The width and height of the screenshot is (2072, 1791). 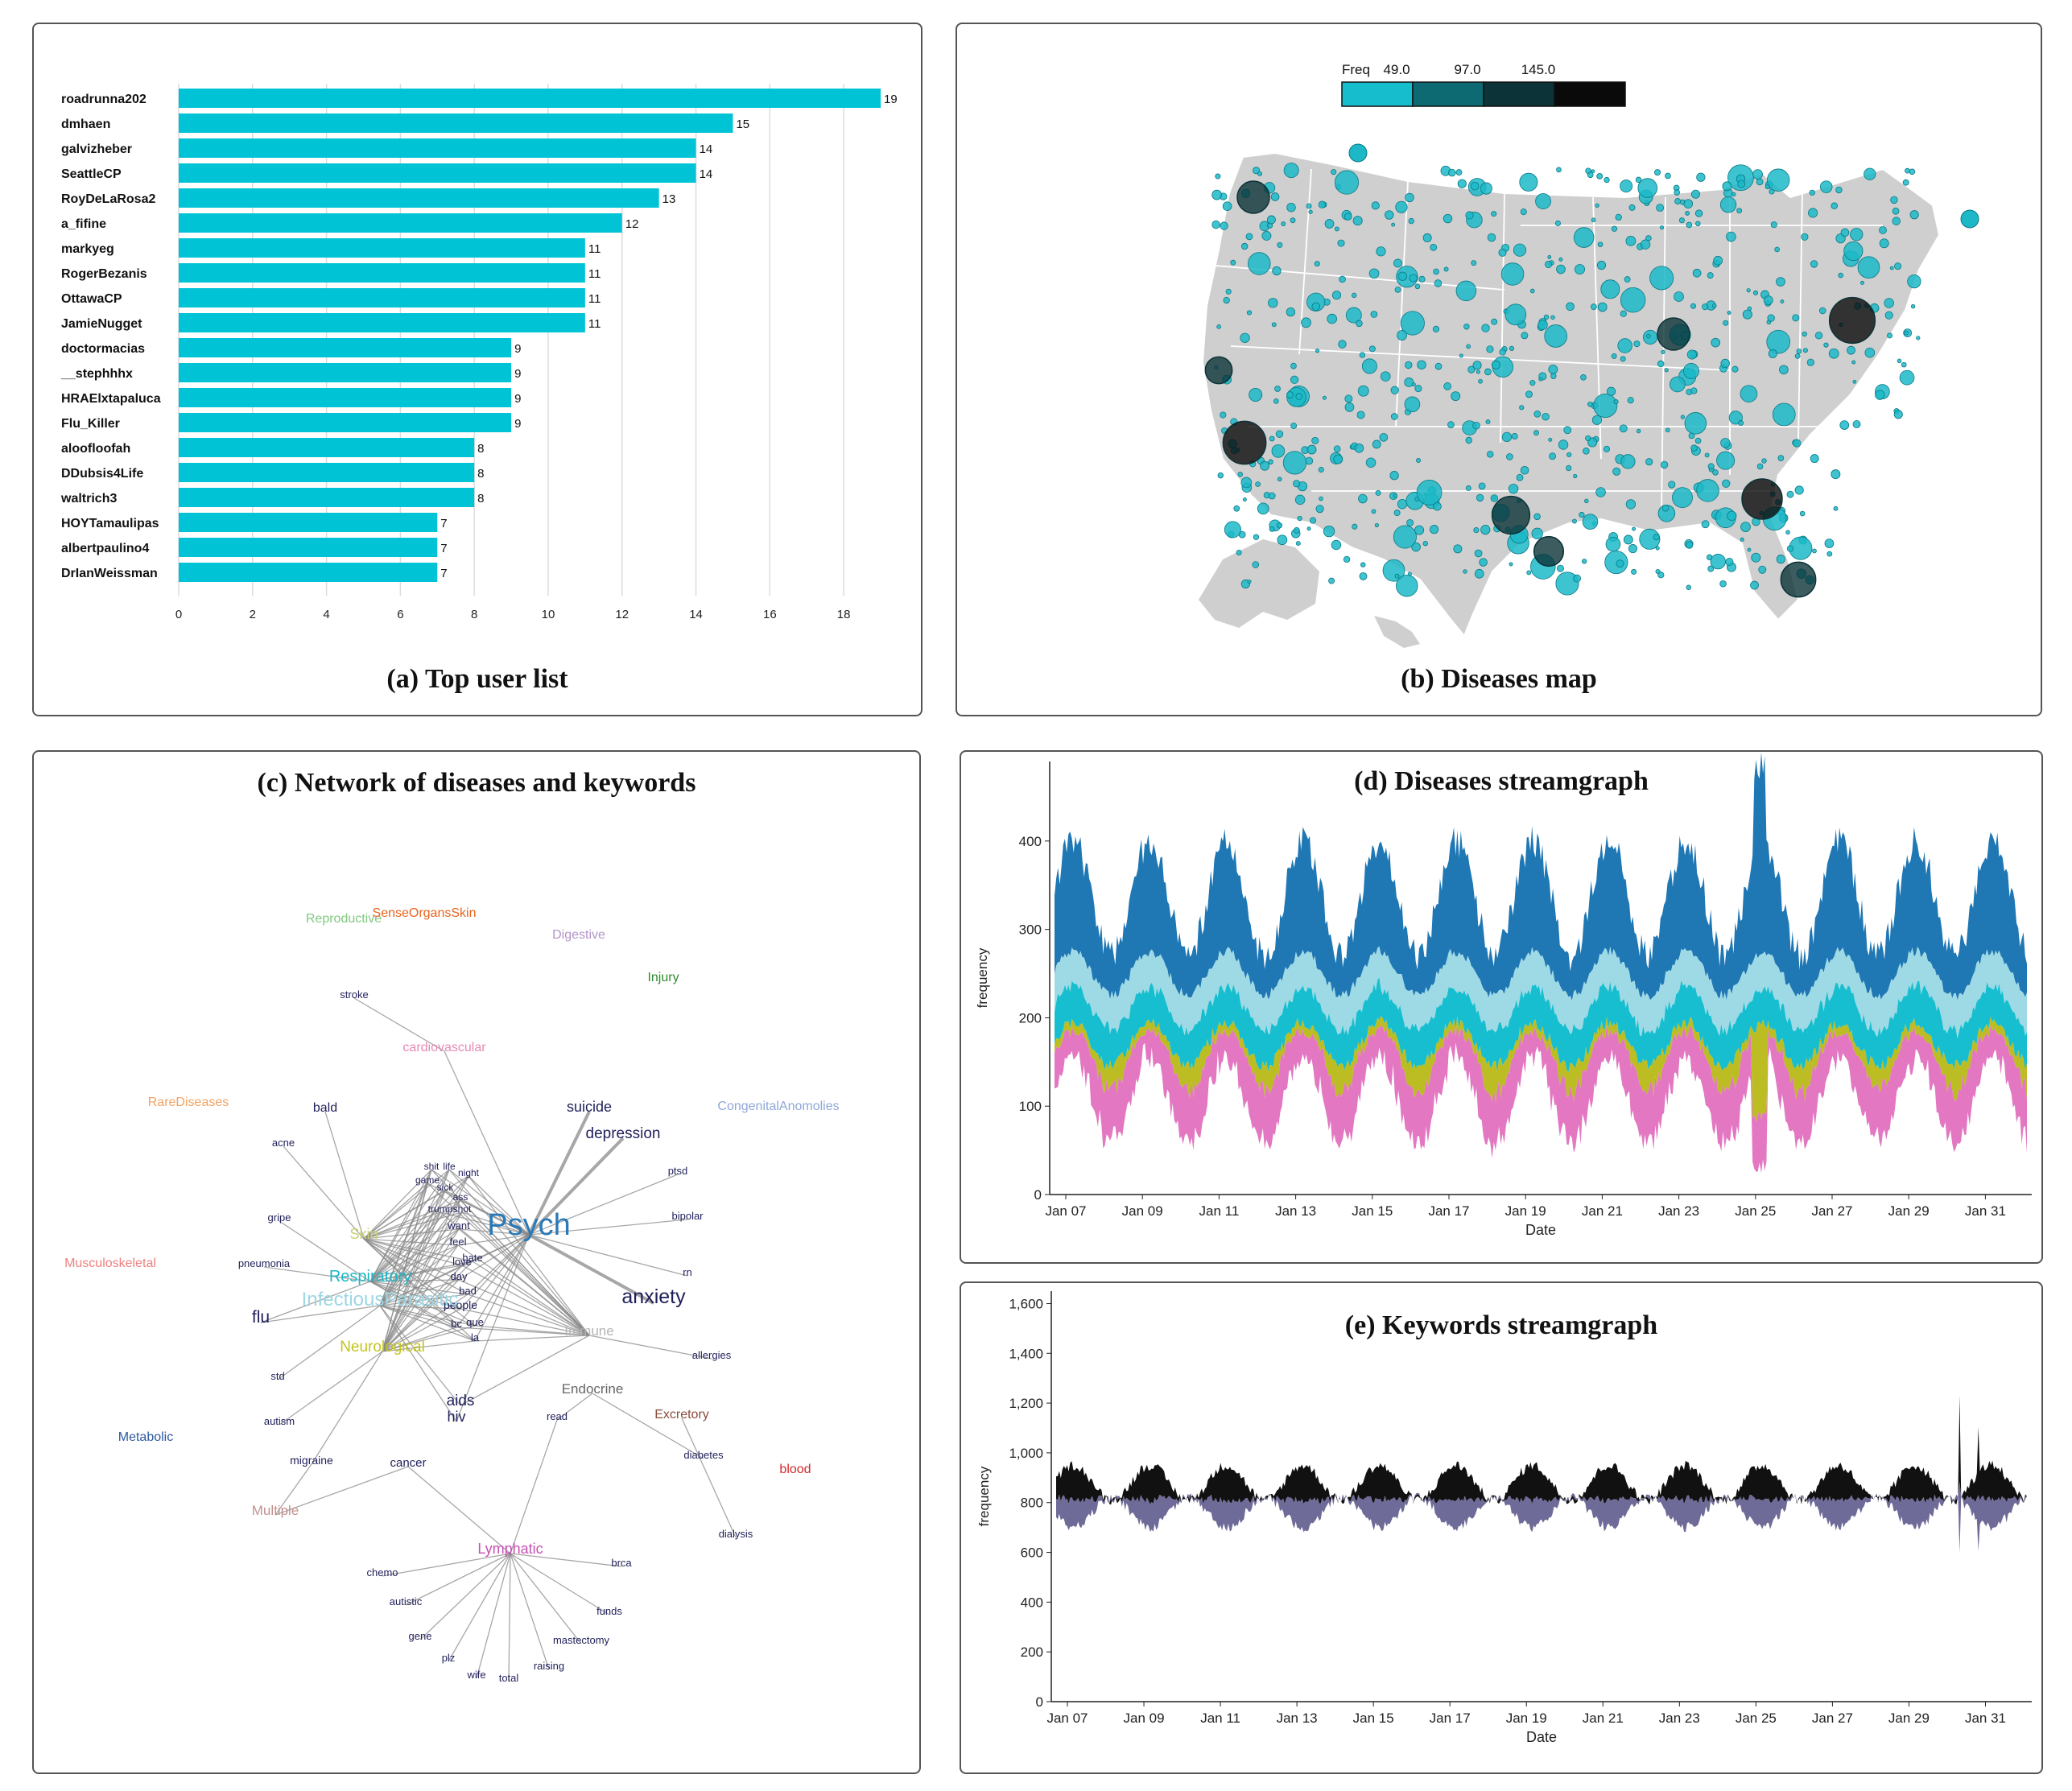 What do you see at coordinates (280, 1217) in the screenshot?
I see `keyword-node: gripe` at bounding box center [280, 1217].